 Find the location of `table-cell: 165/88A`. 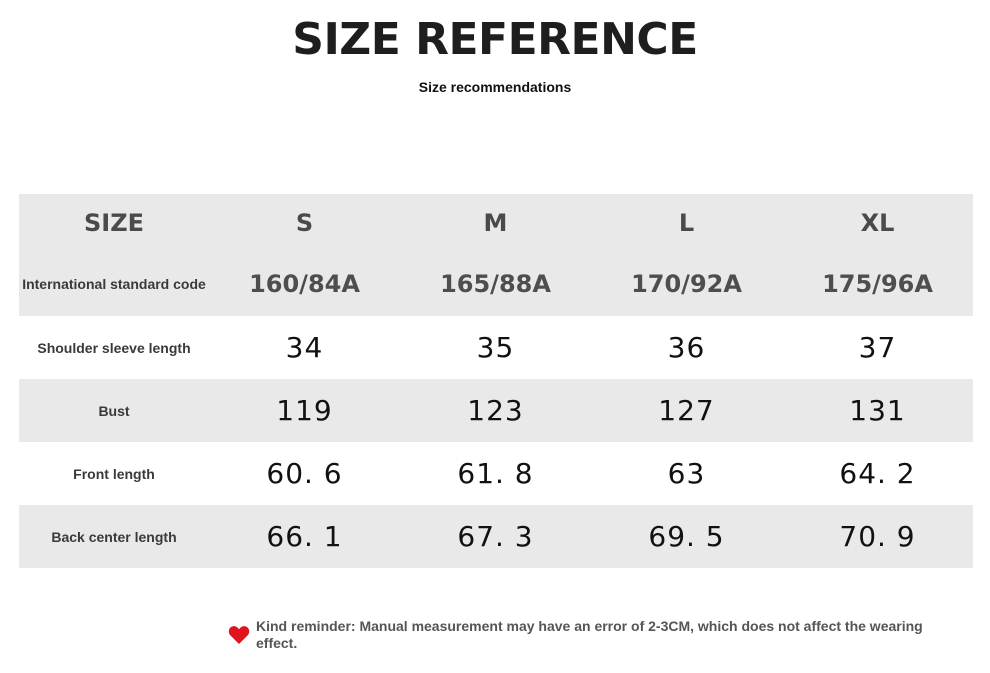

table-cell: 165/88A is located at coordinates (495, 284).